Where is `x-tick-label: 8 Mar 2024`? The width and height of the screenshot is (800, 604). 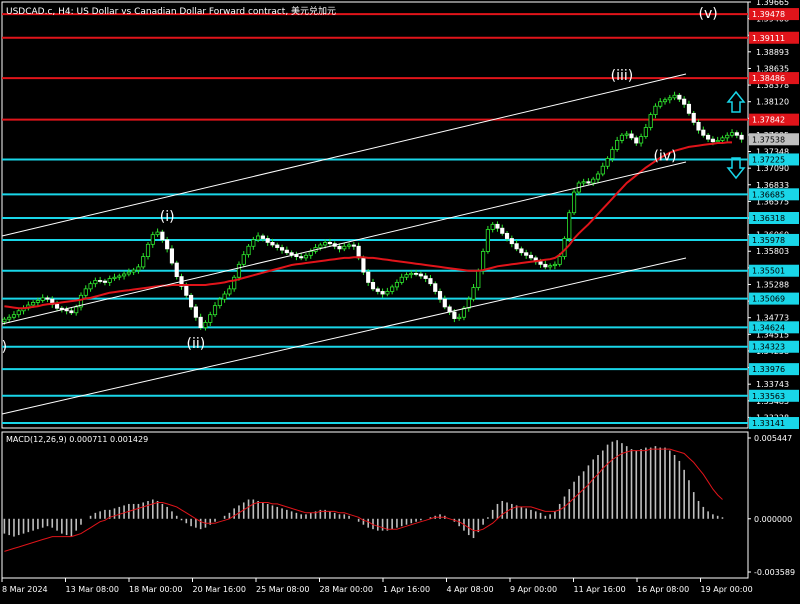 x-tick-label: 8 Mar 2024 is located at coordinates (25, 589).